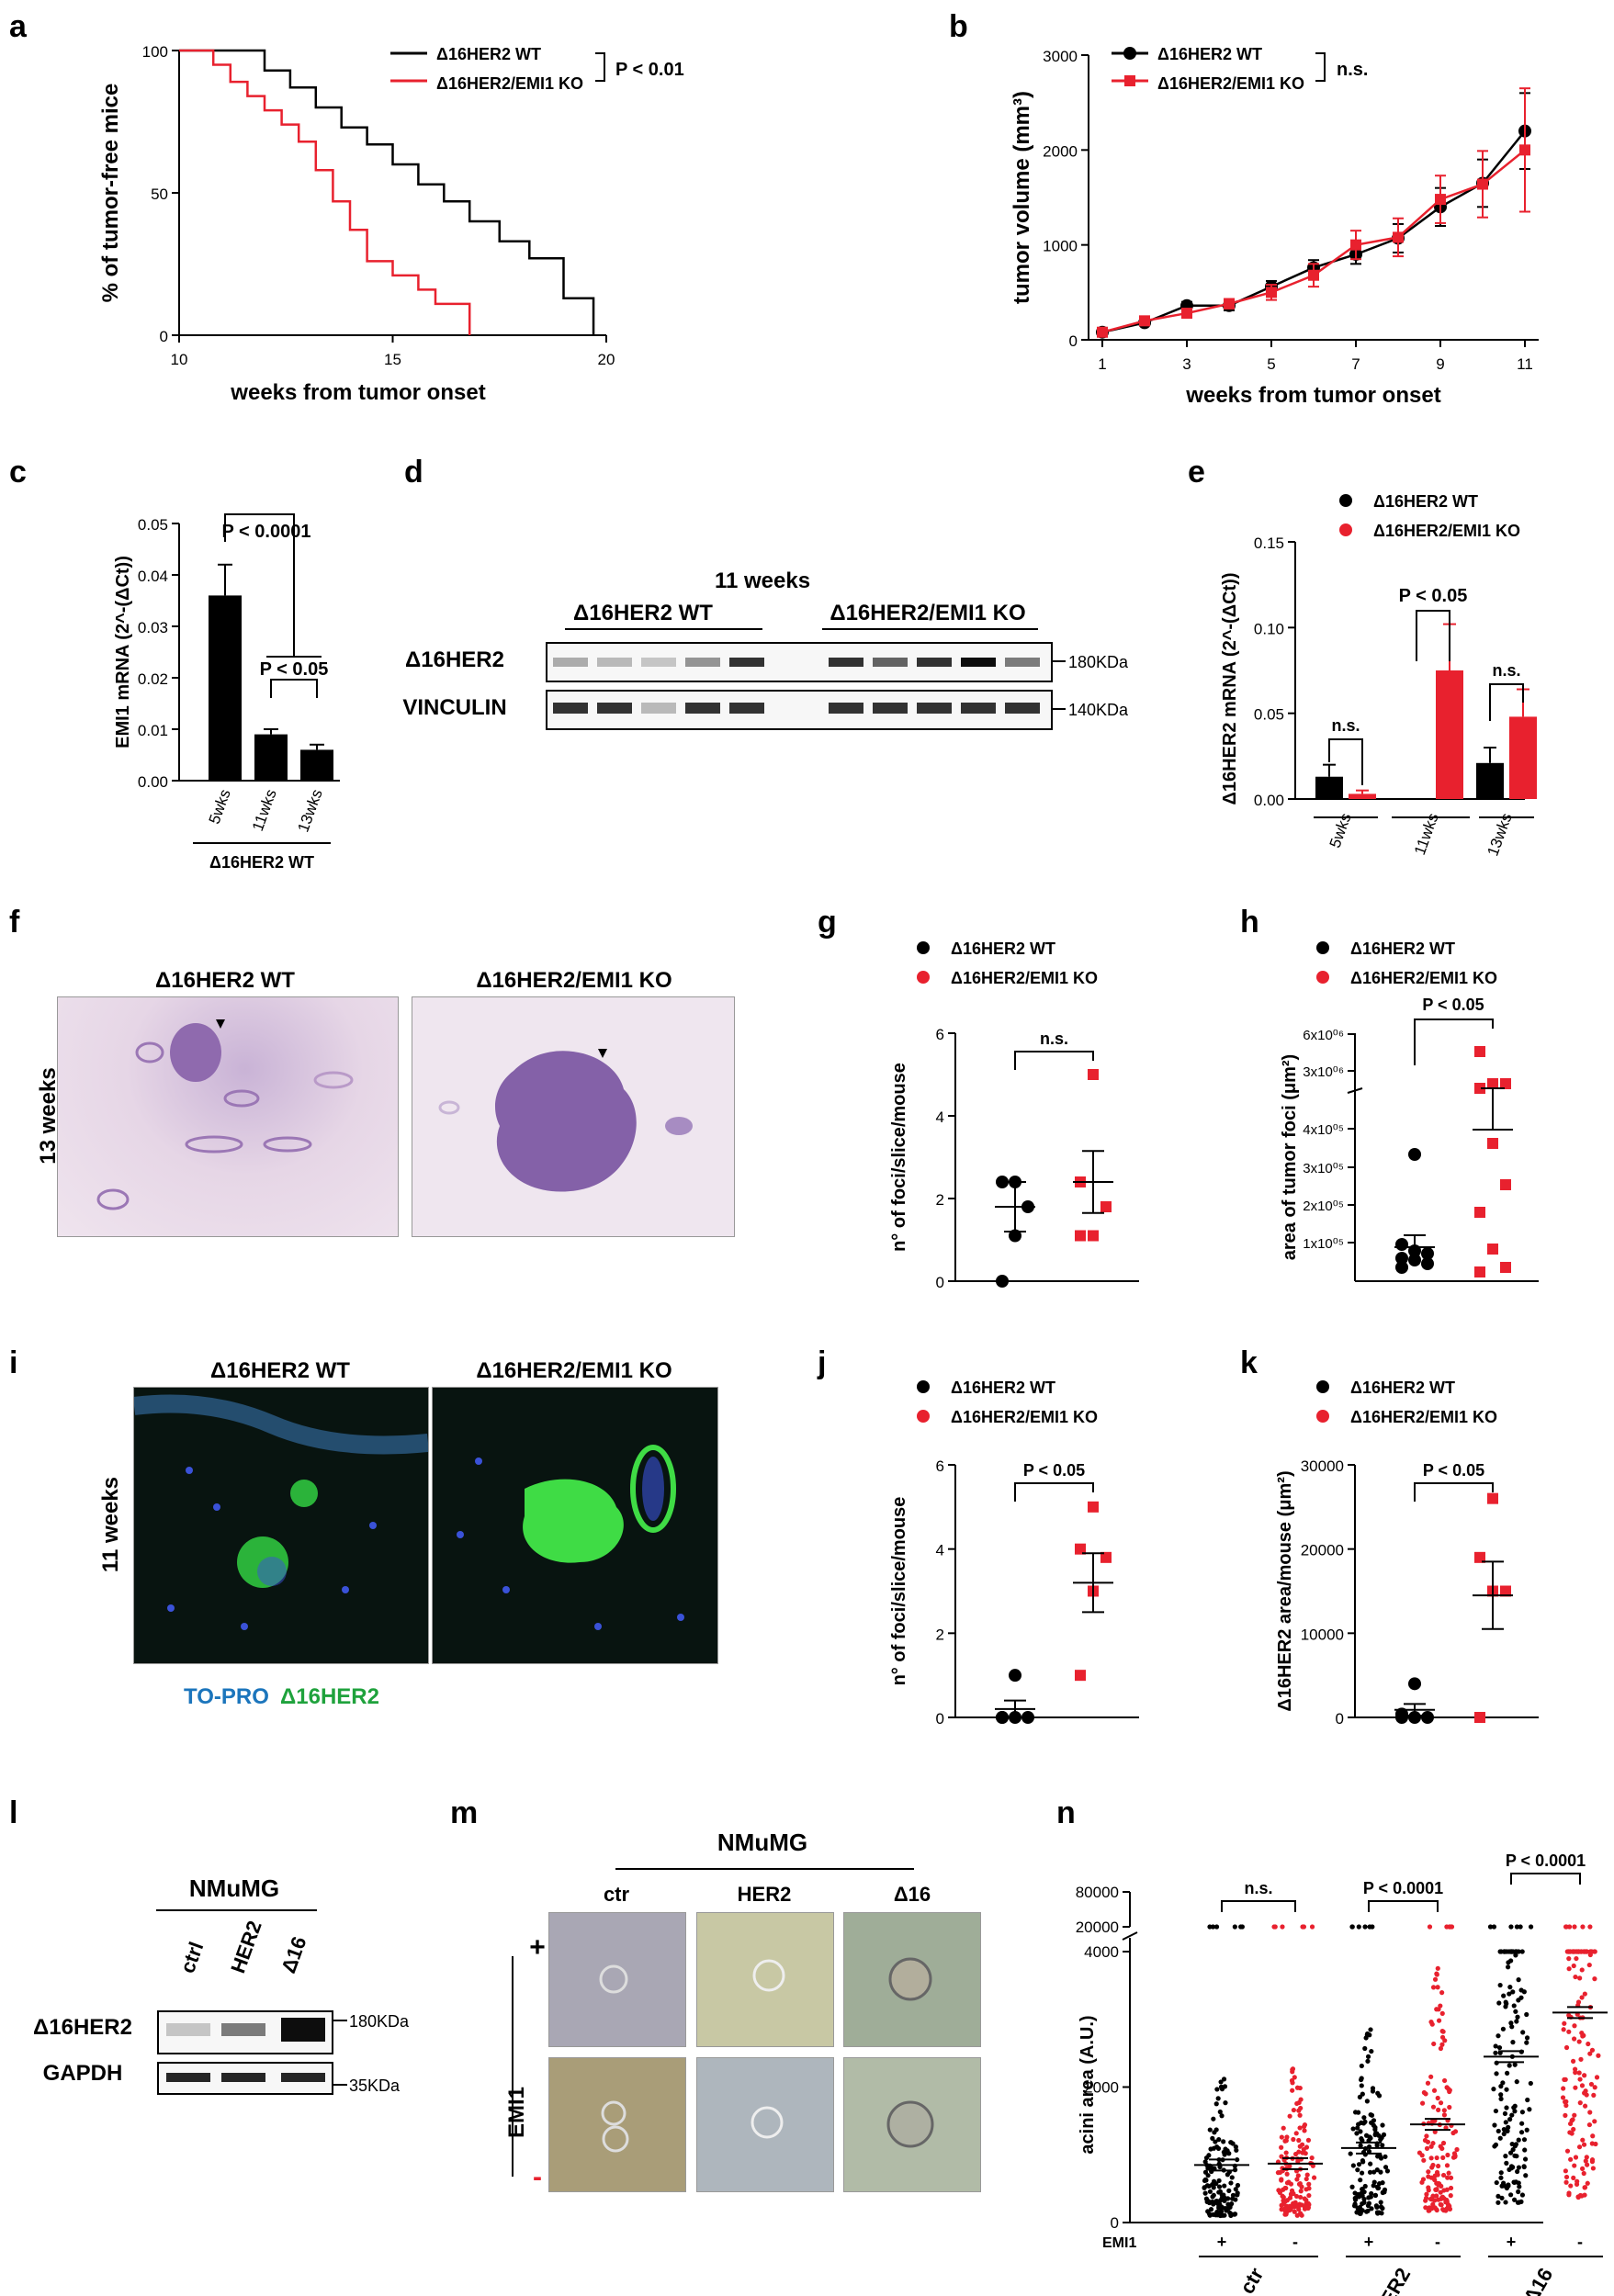 Image resolution: width=1614 pixels, height=2296 pixels. I want to click on e-legend-ko-marker, so click(1345, 529).